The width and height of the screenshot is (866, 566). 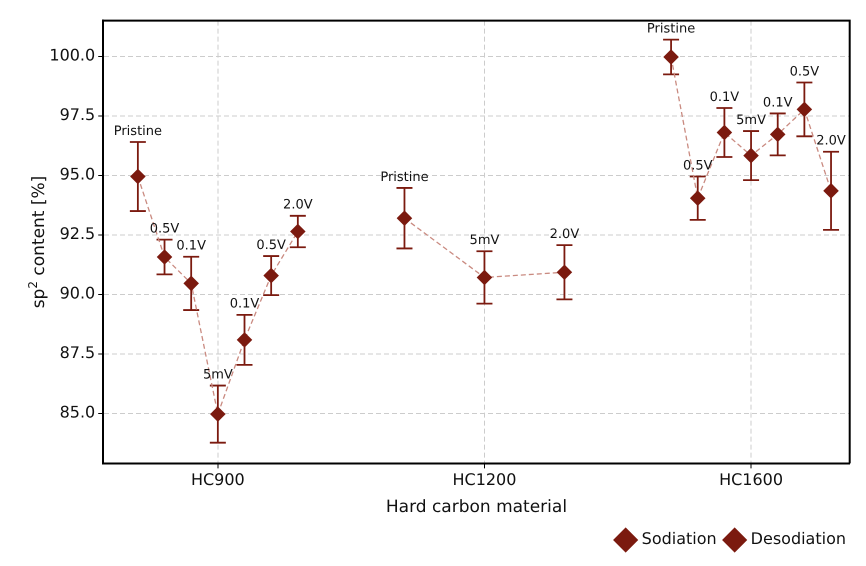 I want to click on y-tick-label: 90.0, so click(x=78, y=293).